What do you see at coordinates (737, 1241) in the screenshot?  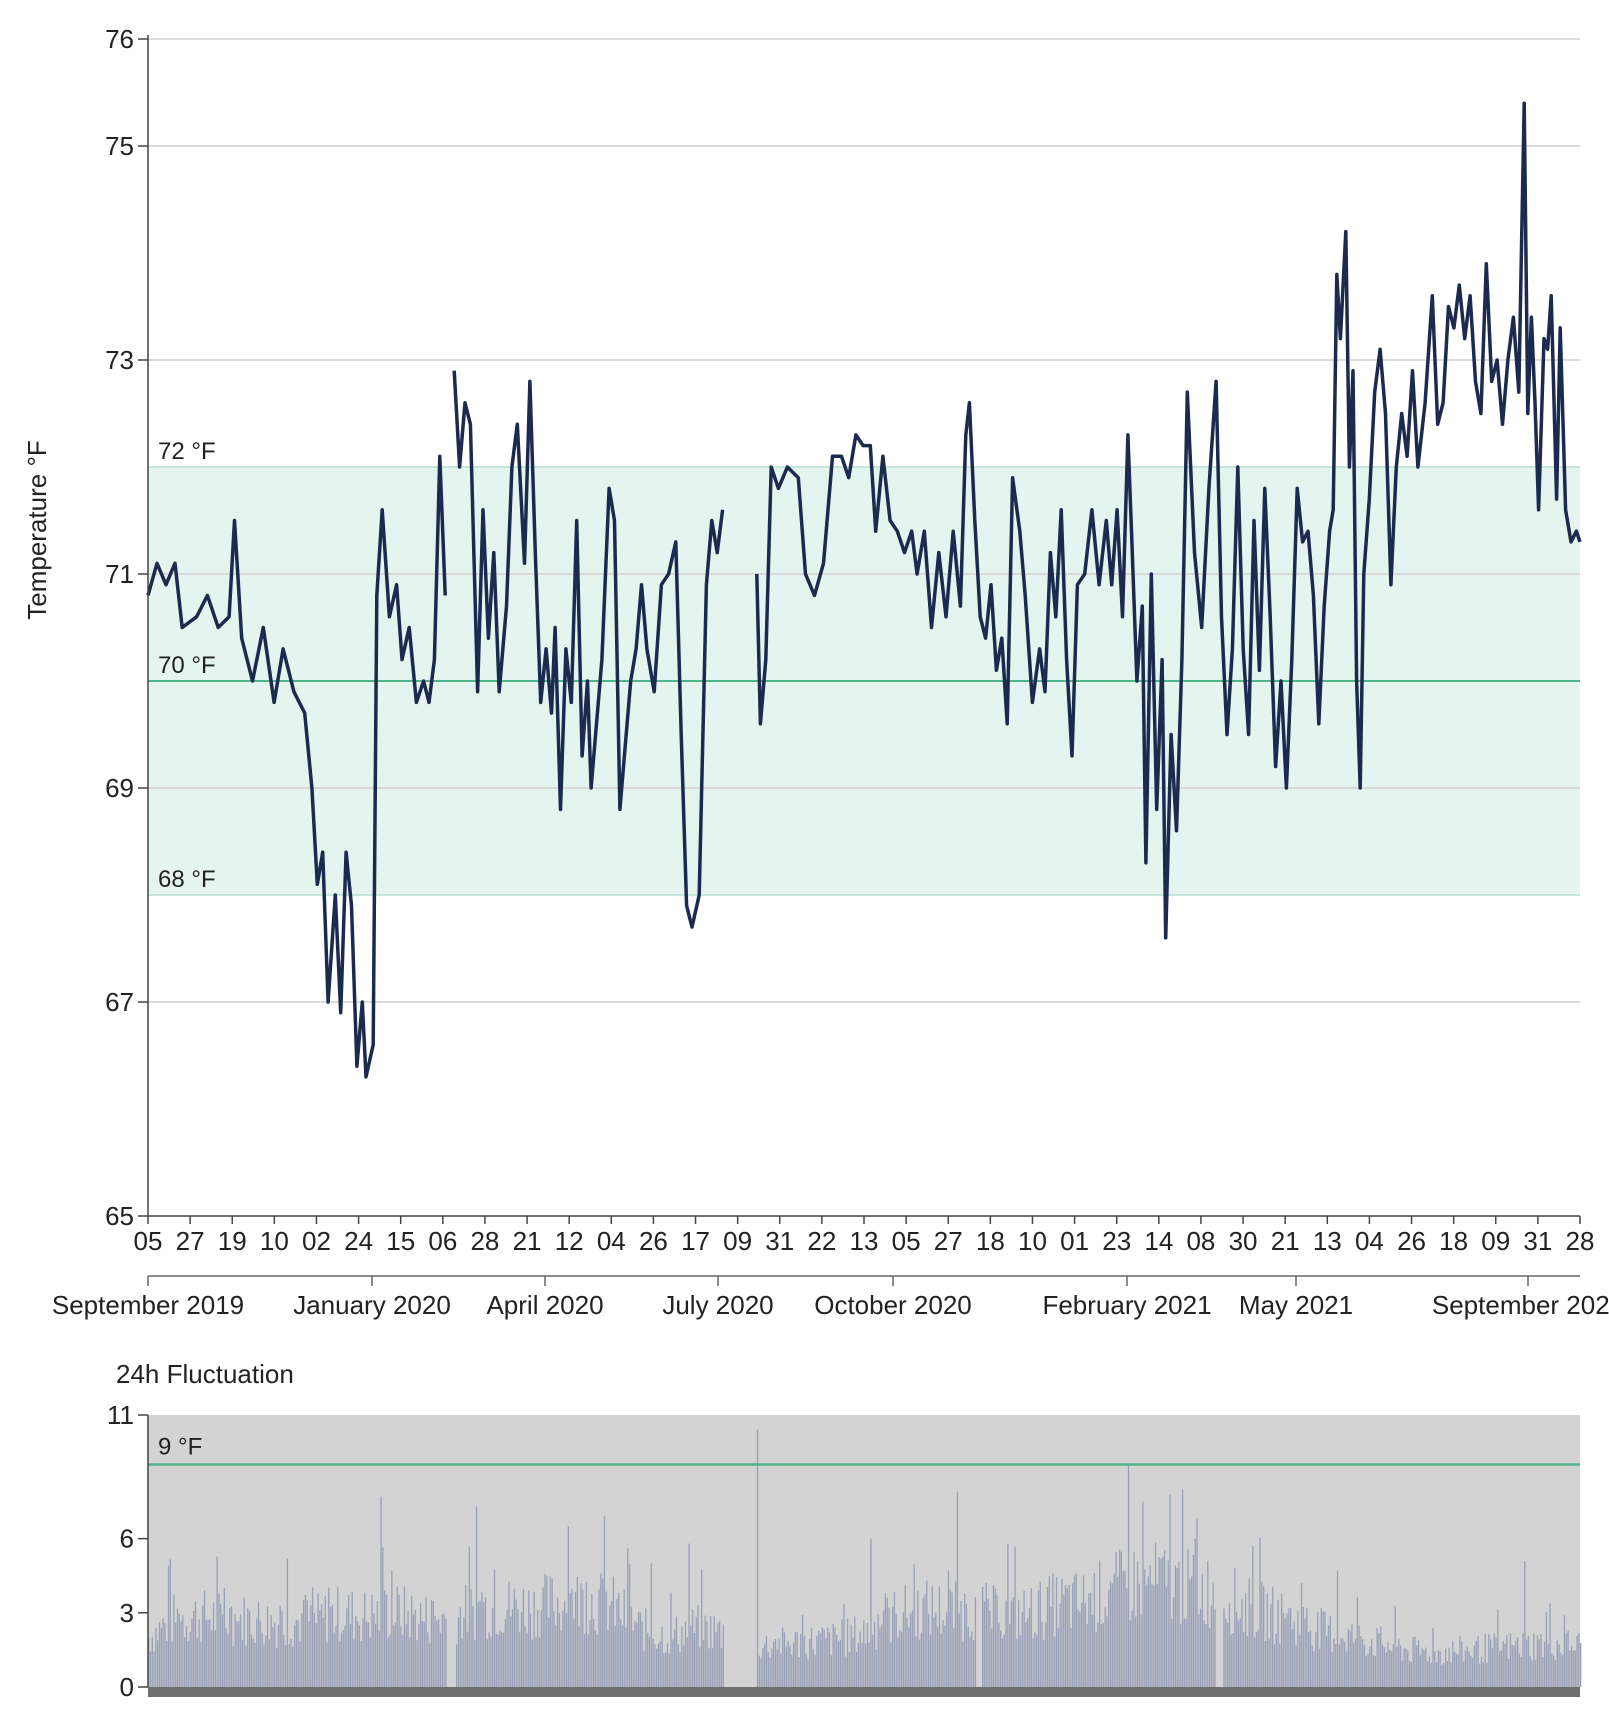 I see `x-day-tick-label: 09` at bounding box center [737, 1241].